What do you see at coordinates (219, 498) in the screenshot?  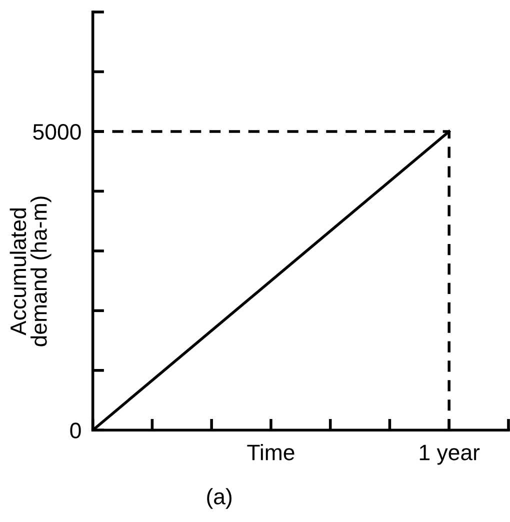 I see `text: (a)` at bounding box center [219, 498].